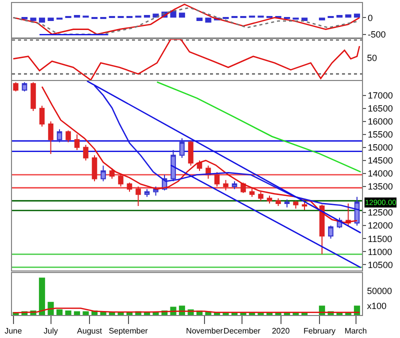 The height and width of the screenshot is (338, 400). Describe the element at coordinates (380, 239) in the screenshot. I see `y-tick-label: 11500` at that location.